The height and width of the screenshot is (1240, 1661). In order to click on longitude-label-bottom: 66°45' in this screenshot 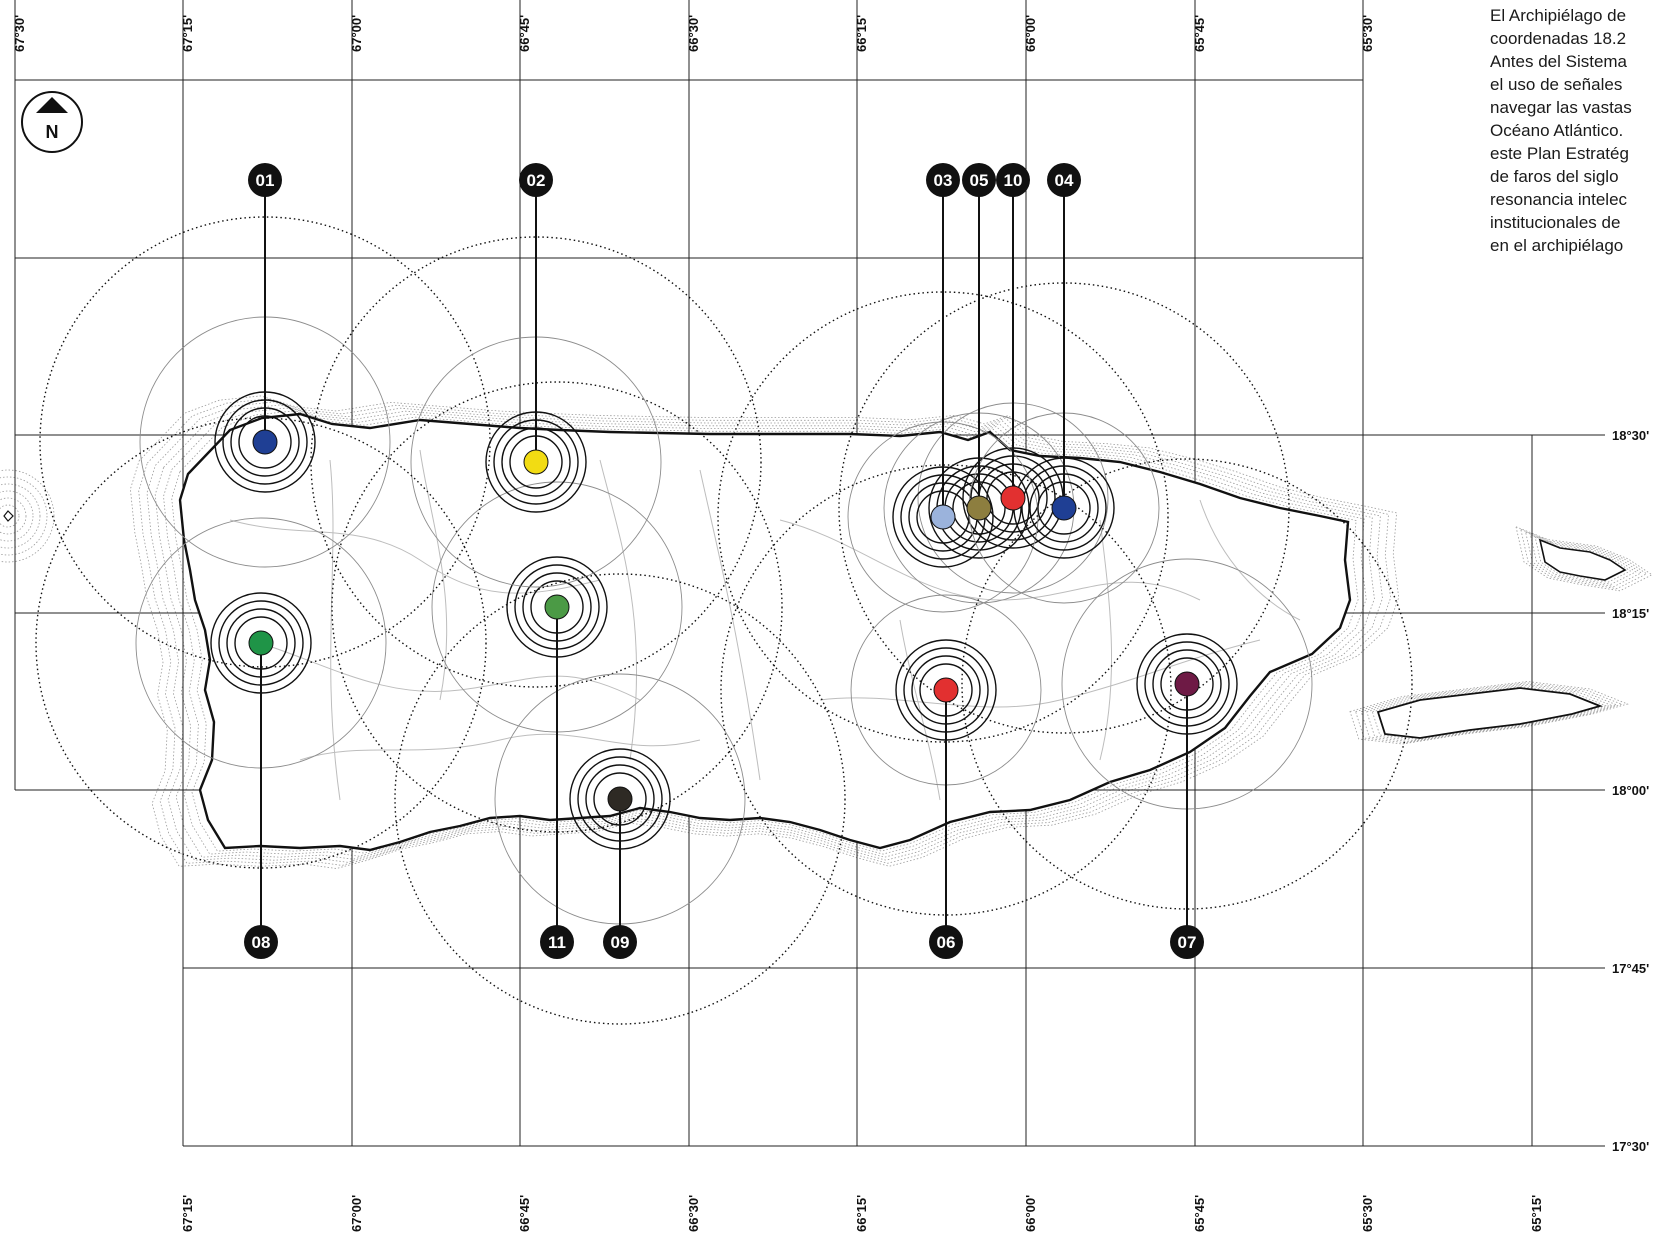, I will do `click(524, 1213)`.